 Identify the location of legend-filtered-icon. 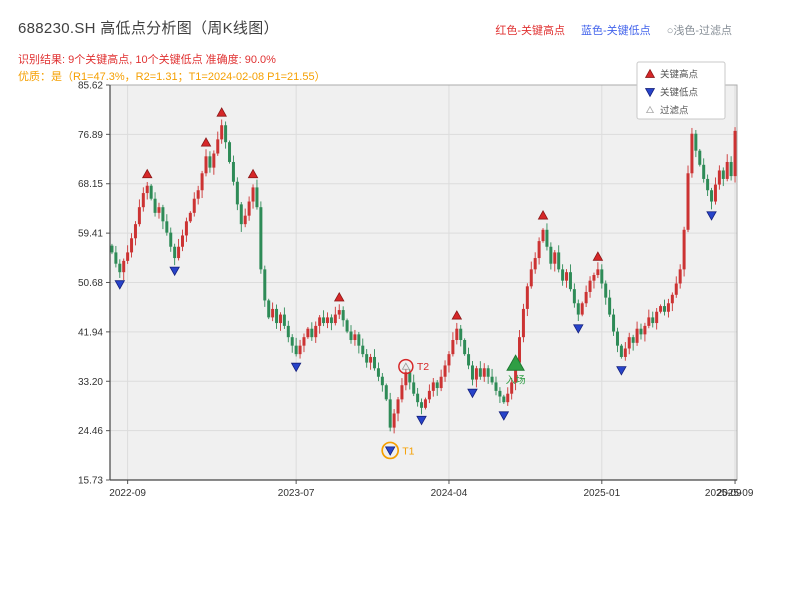
(650, 109).